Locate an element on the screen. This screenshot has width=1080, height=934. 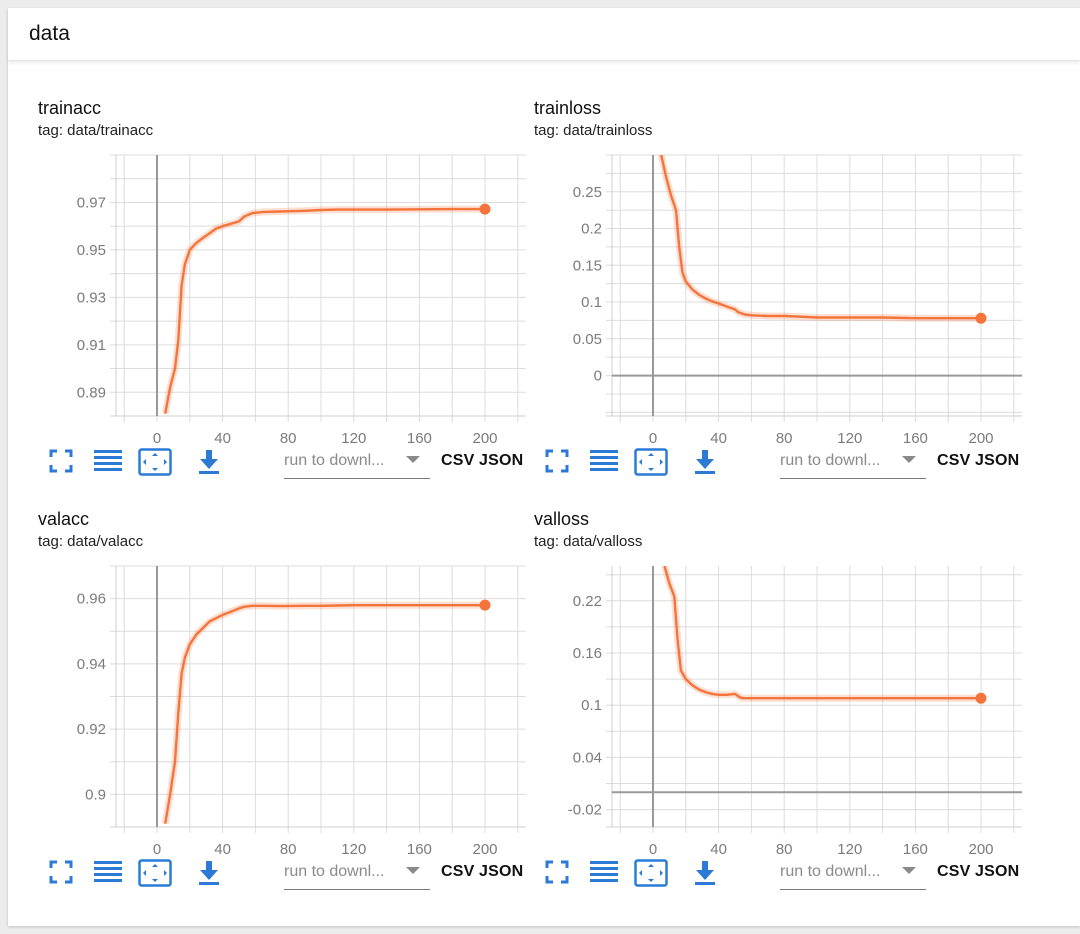
chart-tag: tag: data/trainacc is located at coordinates (96, 130).